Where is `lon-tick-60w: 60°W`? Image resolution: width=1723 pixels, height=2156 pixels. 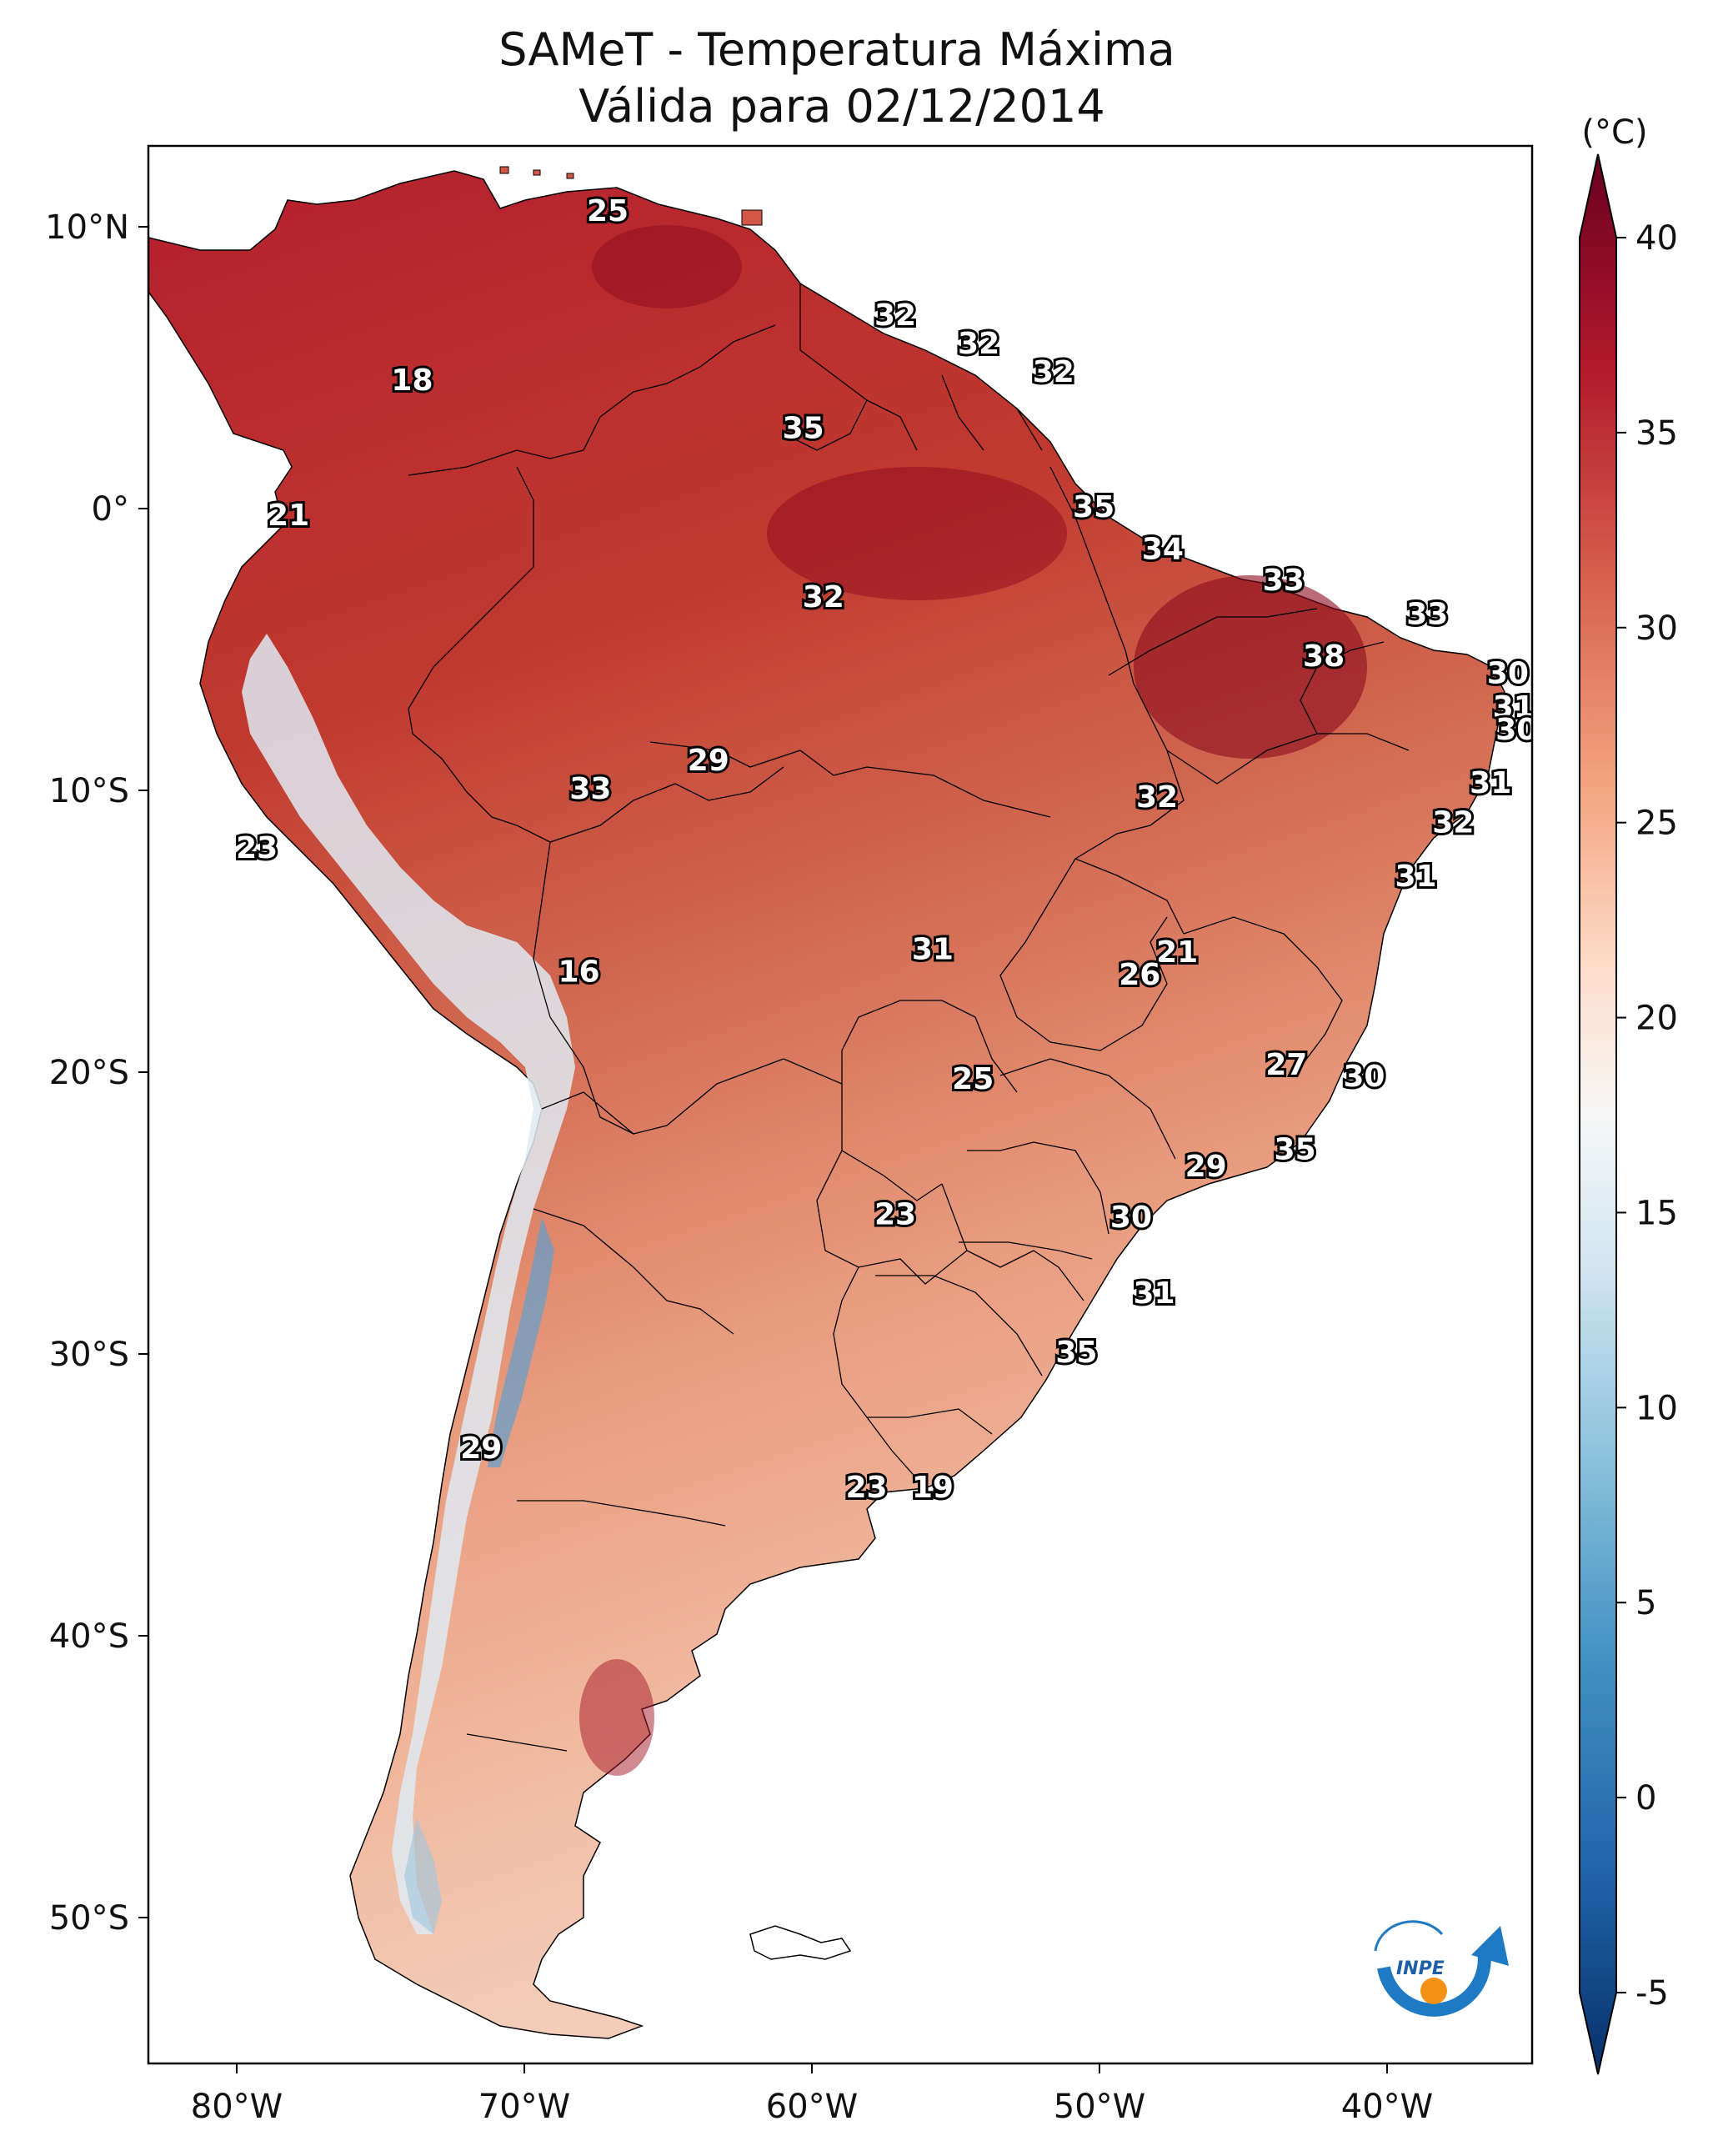 lon-tick-60w: 60°W is located at coordinates (812, 2107).